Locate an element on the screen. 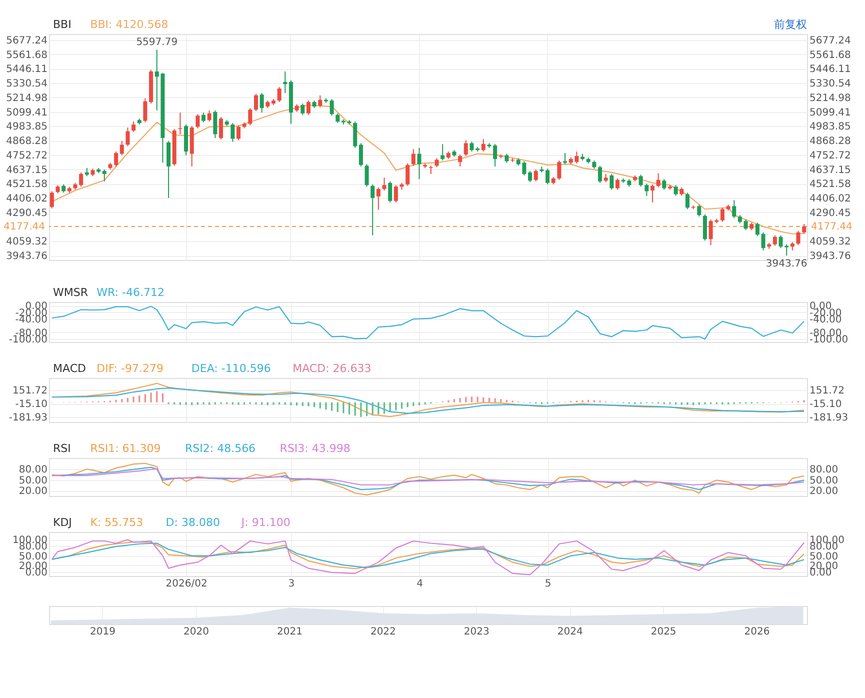 The height and width of the screenshot is (698, 865). y-tick-label: 5099.41 is located at coordinates (27, 112).